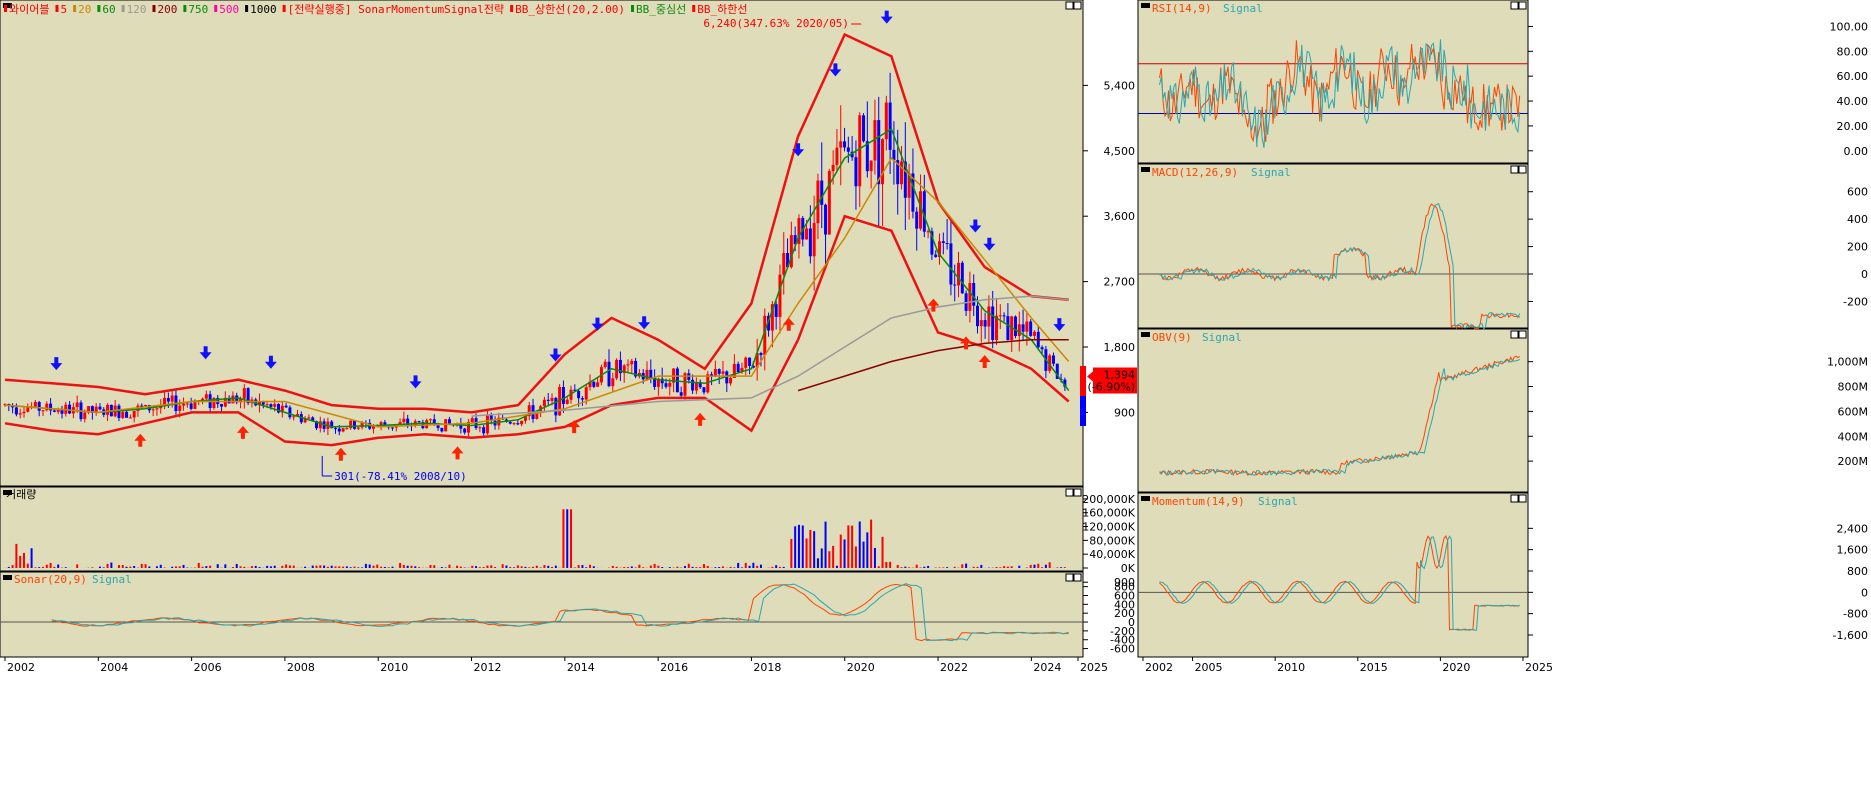 The height and width of the screenshot is (804, 1871). What do you see at coordinates (861, 667) in the screenshot?
I see `x-axis-label: 2020` at bounding box center [861, 667].